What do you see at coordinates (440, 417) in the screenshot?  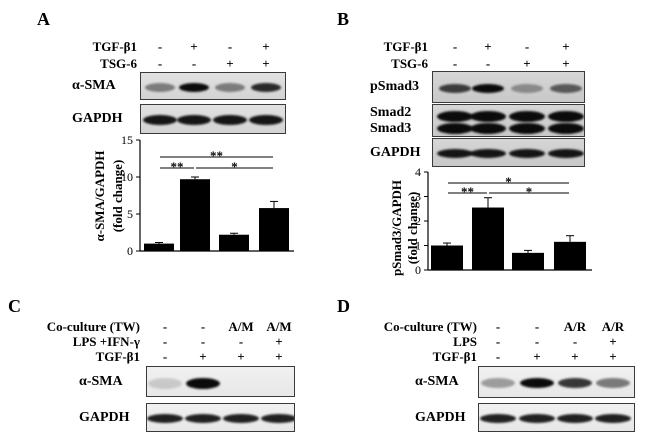 I see `panel-d-blot-label: GAPDH` at bounding box center [440, 417].